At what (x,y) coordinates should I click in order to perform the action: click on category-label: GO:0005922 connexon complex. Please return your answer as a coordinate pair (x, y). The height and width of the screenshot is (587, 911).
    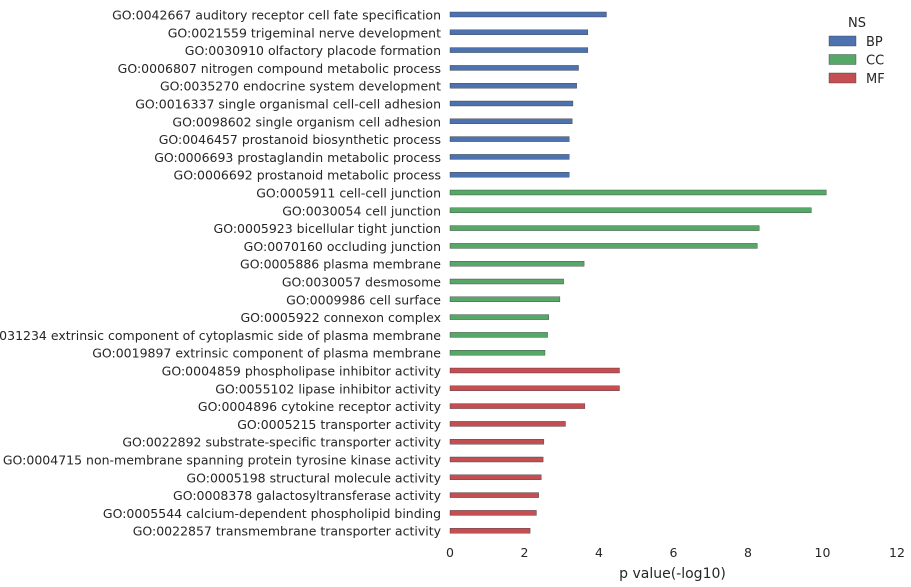
    Looking at the image, I should click on (340, 317).